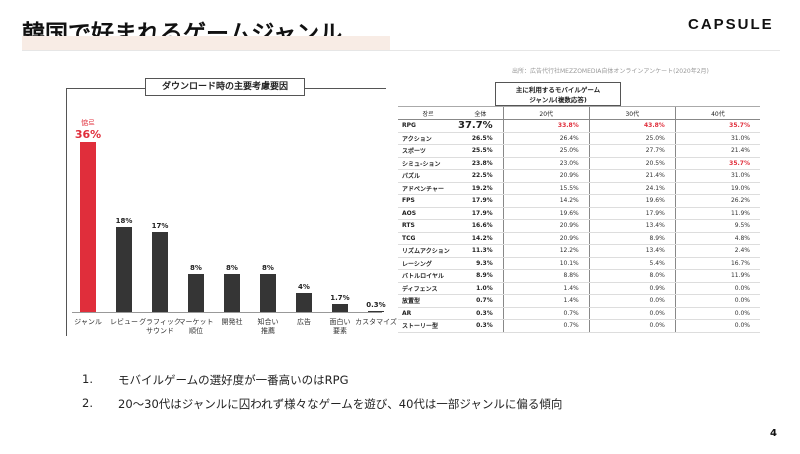 Image resolution: width=800 pixels, height=454 pixels. Describe the element at coordinates (717, 251) in the screenshot. I see `value-cell: 2.4%` at that location.